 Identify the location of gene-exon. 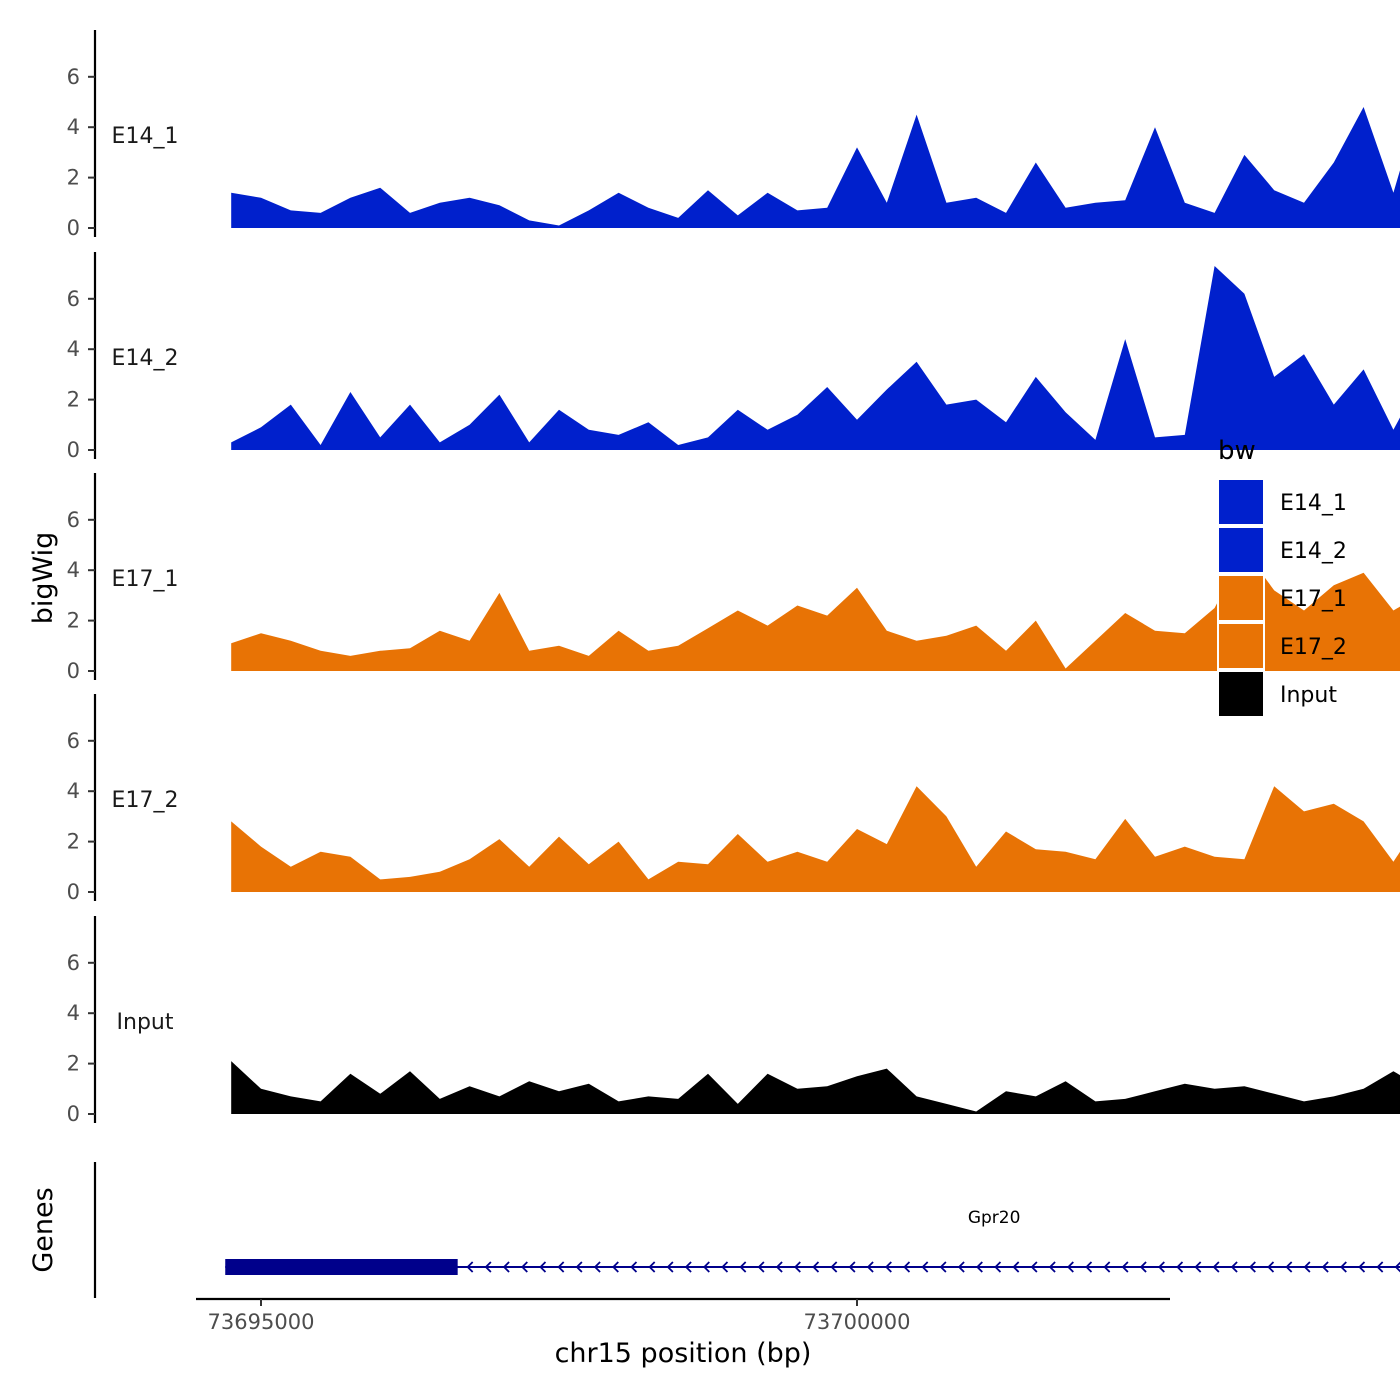
(341, 1267).